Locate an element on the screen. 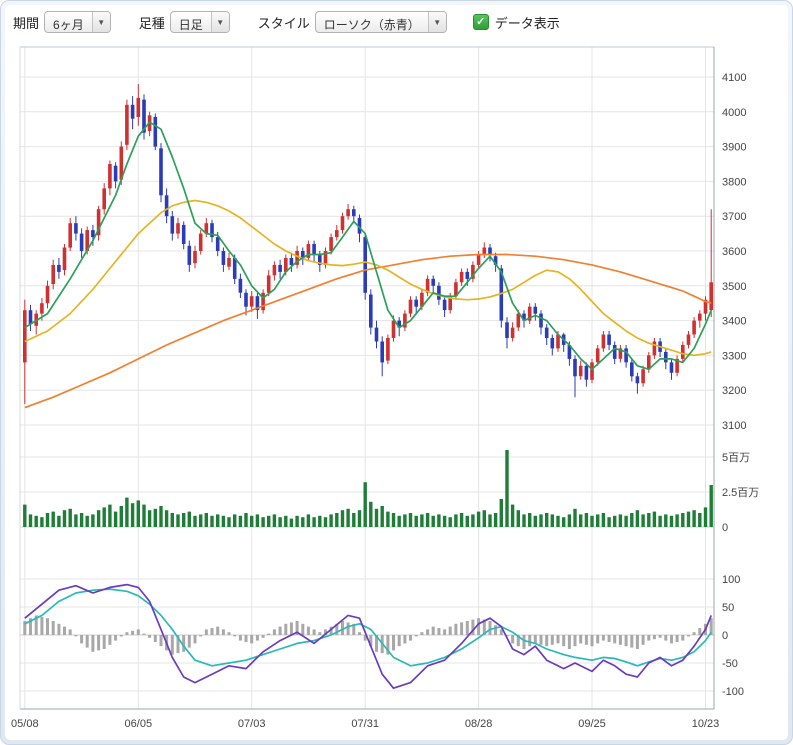 The image size is (793, 745). svg-text: 06/05 is located at coordinates (139, 724).